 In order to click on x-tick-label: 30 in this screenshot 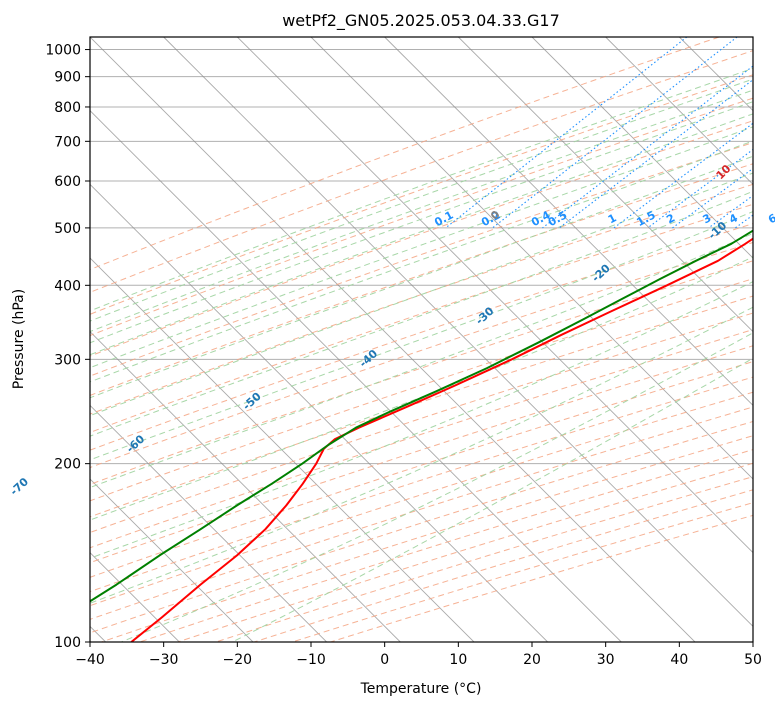, I will do `click(606, 660)`.